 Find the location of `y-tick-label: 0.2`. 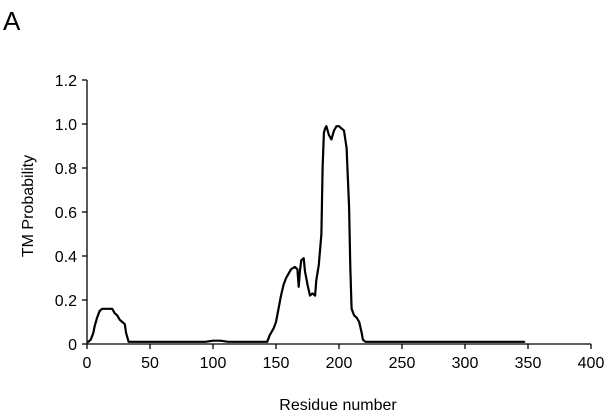

y-tick-label: 0.2 is located at coordinates (66, 301).